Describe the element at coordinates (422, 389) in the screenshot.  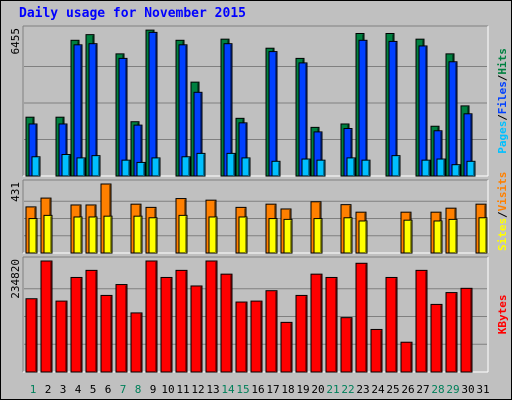
I see `x-tick-label: 27` at that location.